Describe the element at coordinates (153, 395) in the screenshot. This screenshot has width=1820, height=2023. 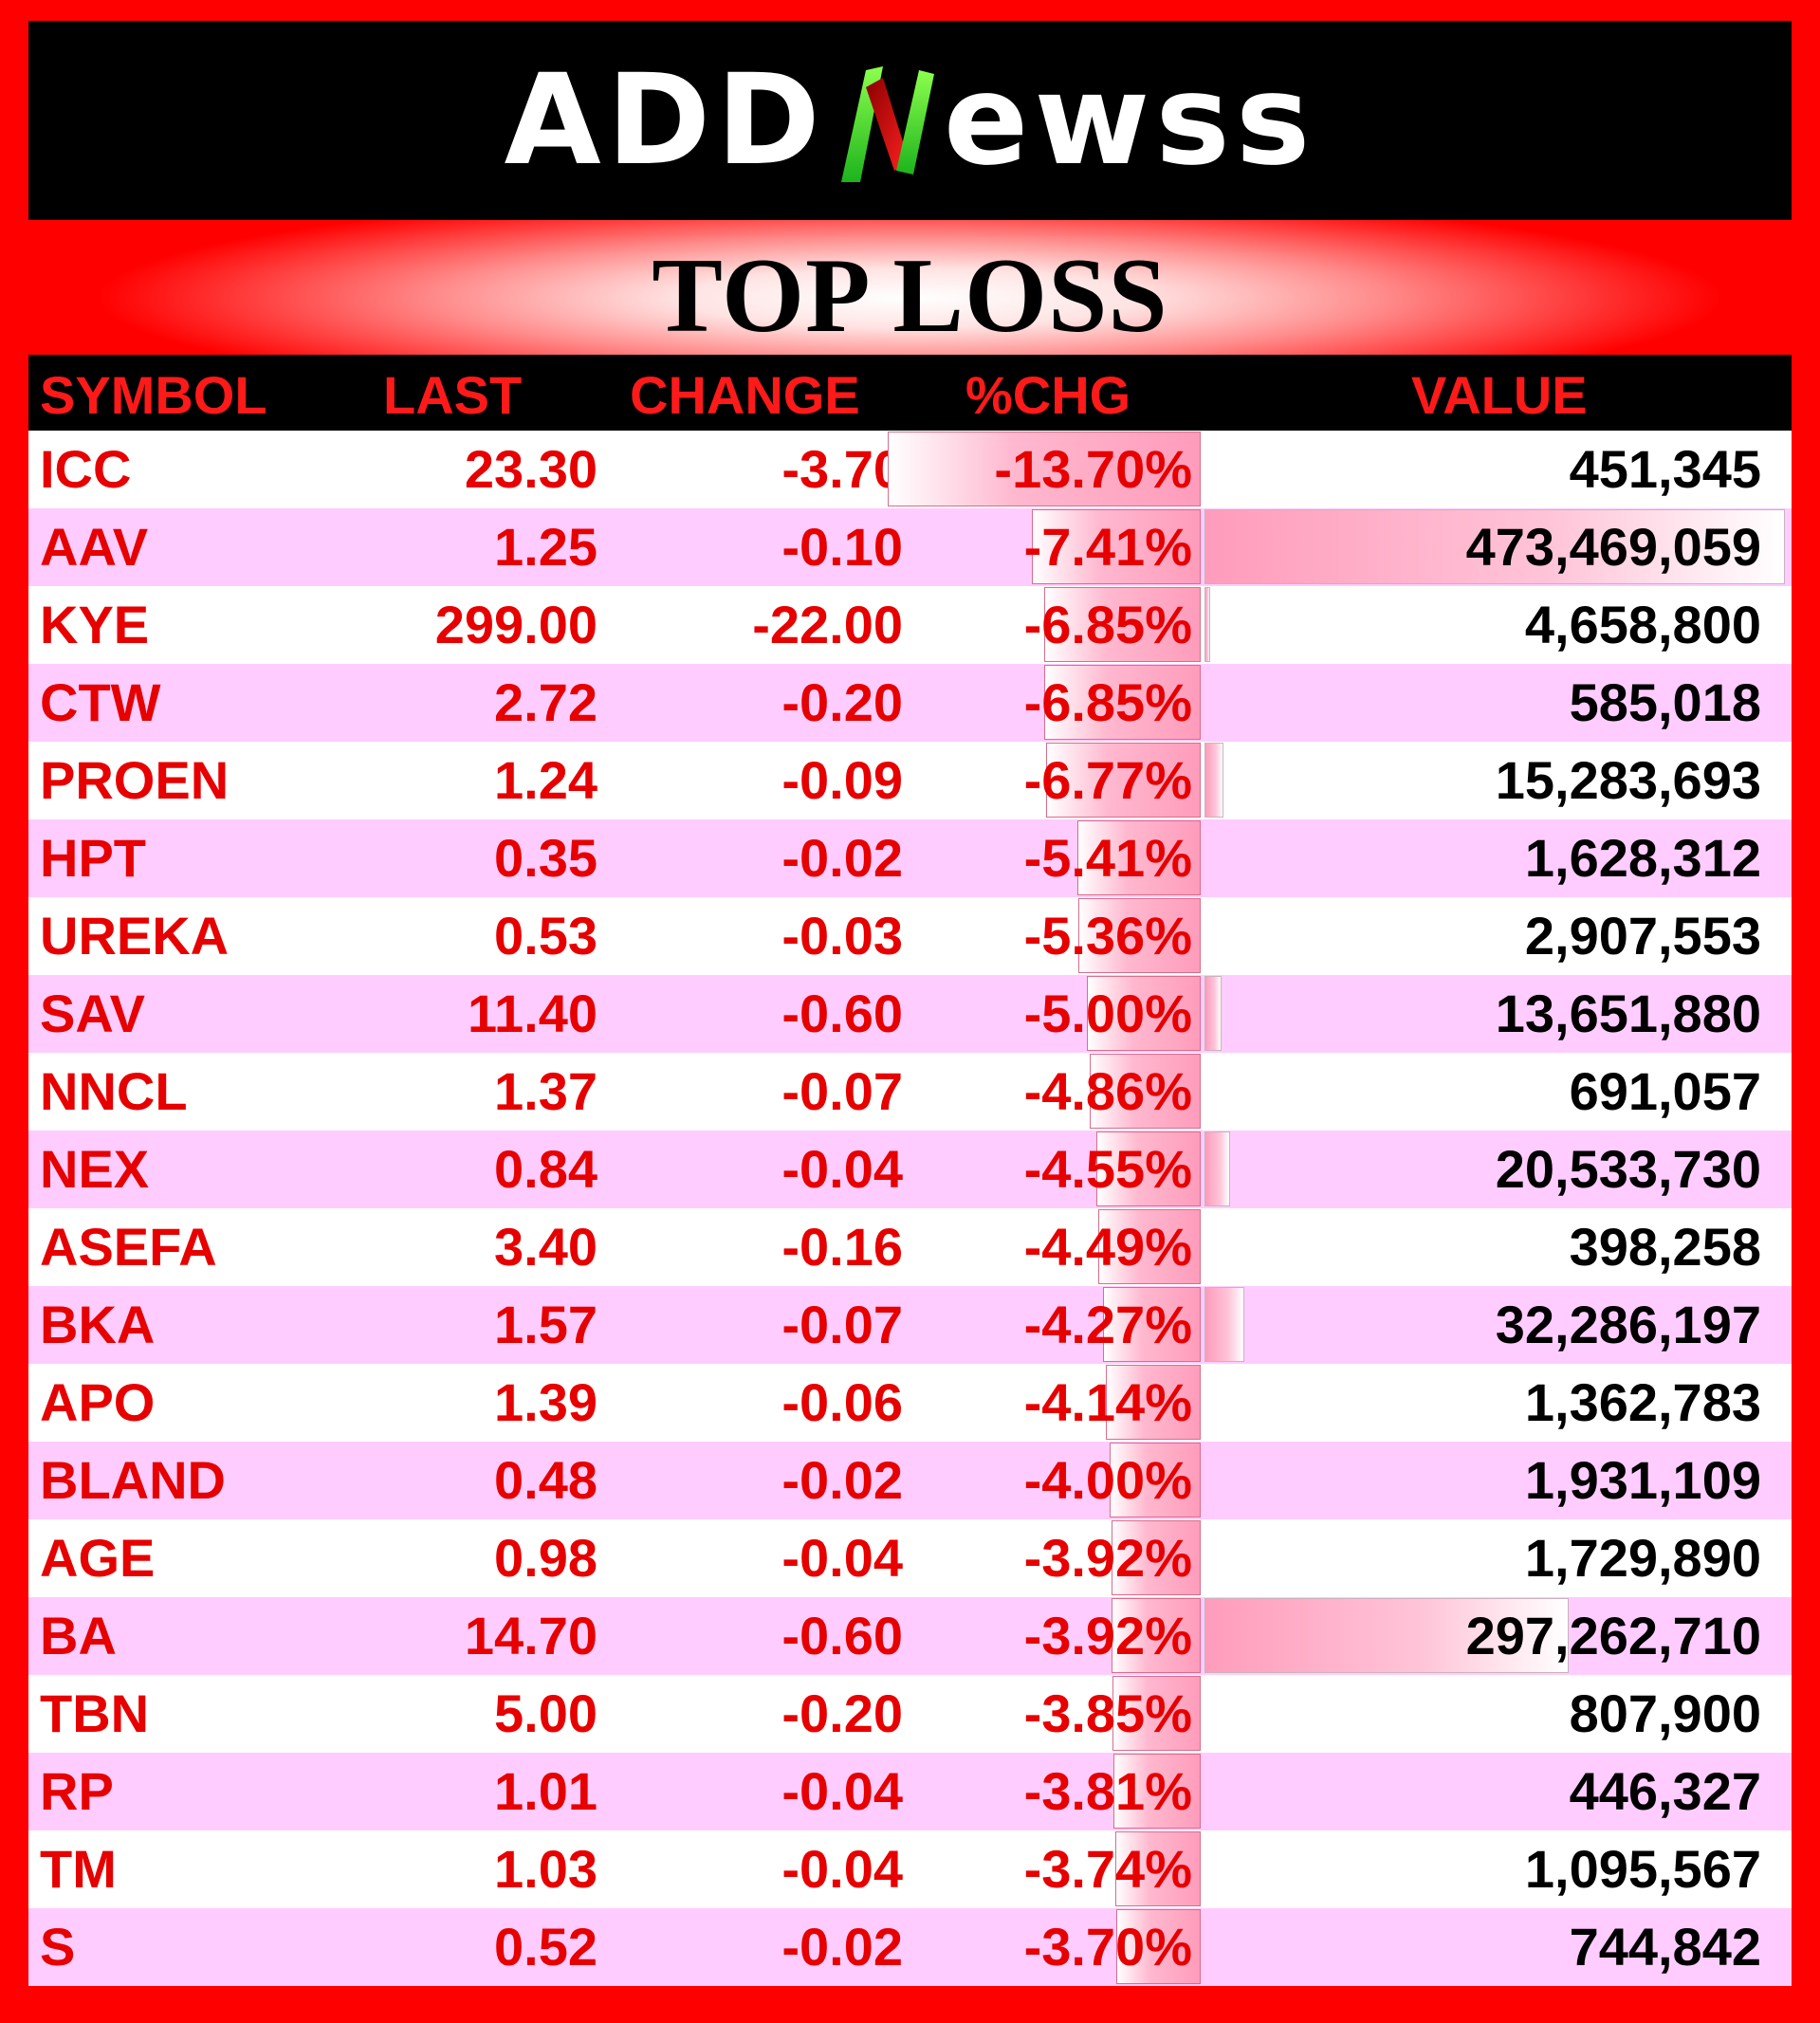
I see `header-symbol: SYMBOL` at that location.